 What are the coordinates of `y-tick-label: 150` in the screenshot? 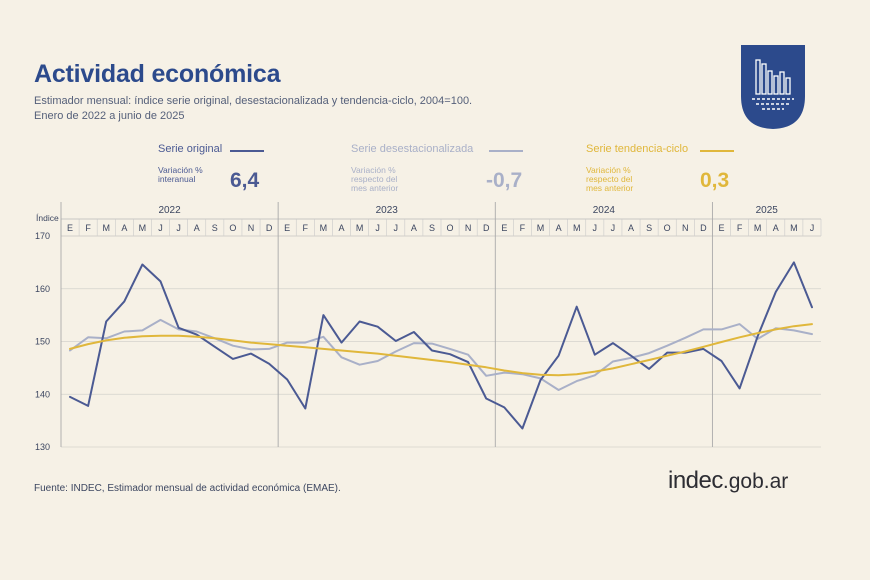 It's located at (42, 342).